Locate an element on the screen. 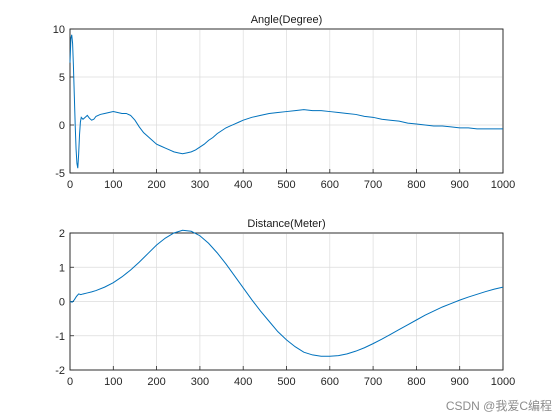 This screenshot has height=418, width=560. angle-y-tick-label: 10 is located at coordinates (59, 30).